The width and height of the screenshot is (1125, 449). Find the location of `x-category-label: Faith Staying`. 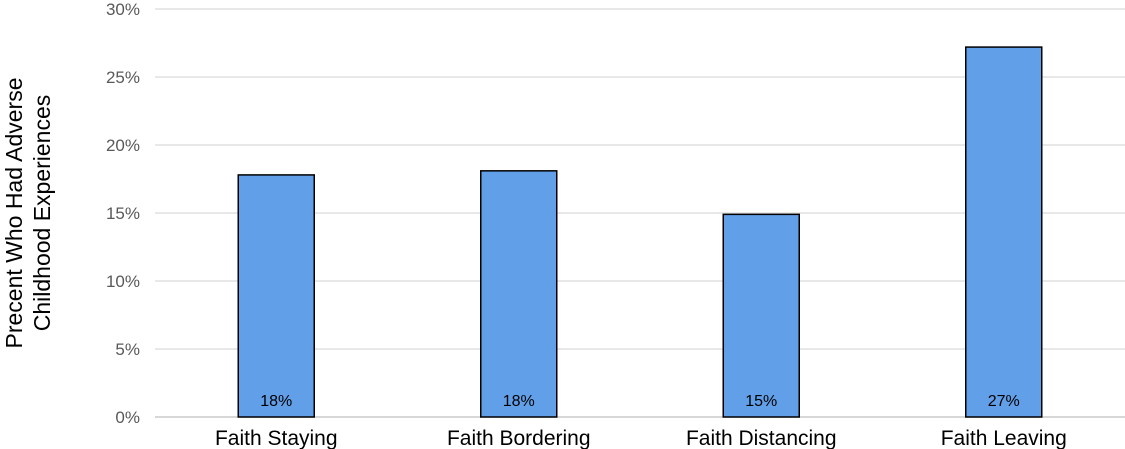

x-category-label: Faith Staying is located at coordinates (276, 438).